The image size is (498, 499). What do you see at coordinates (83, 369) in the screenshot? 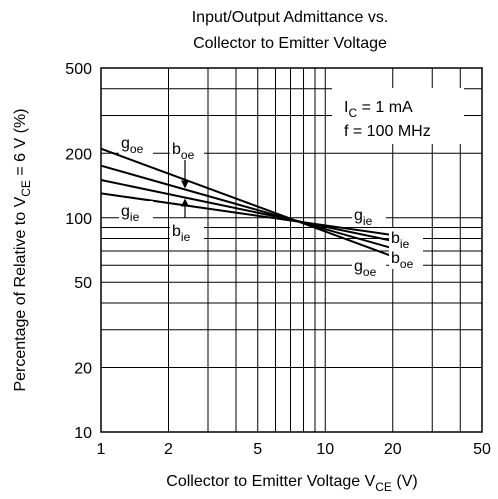
I see `y-tick-label: 20` at bounding box center [83, 369].